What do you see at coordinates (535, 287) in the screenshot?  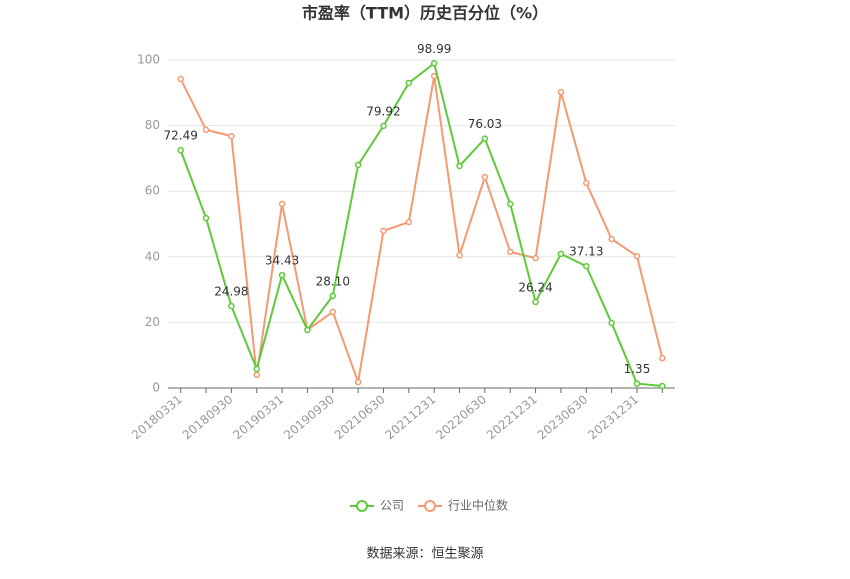 I see `data-label: 26.24` at bounding box center [535, 287].